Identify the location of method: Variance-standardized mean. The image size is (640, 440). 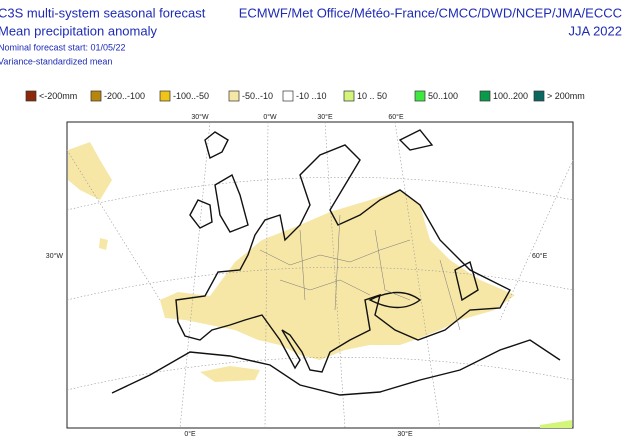
(56, 61).